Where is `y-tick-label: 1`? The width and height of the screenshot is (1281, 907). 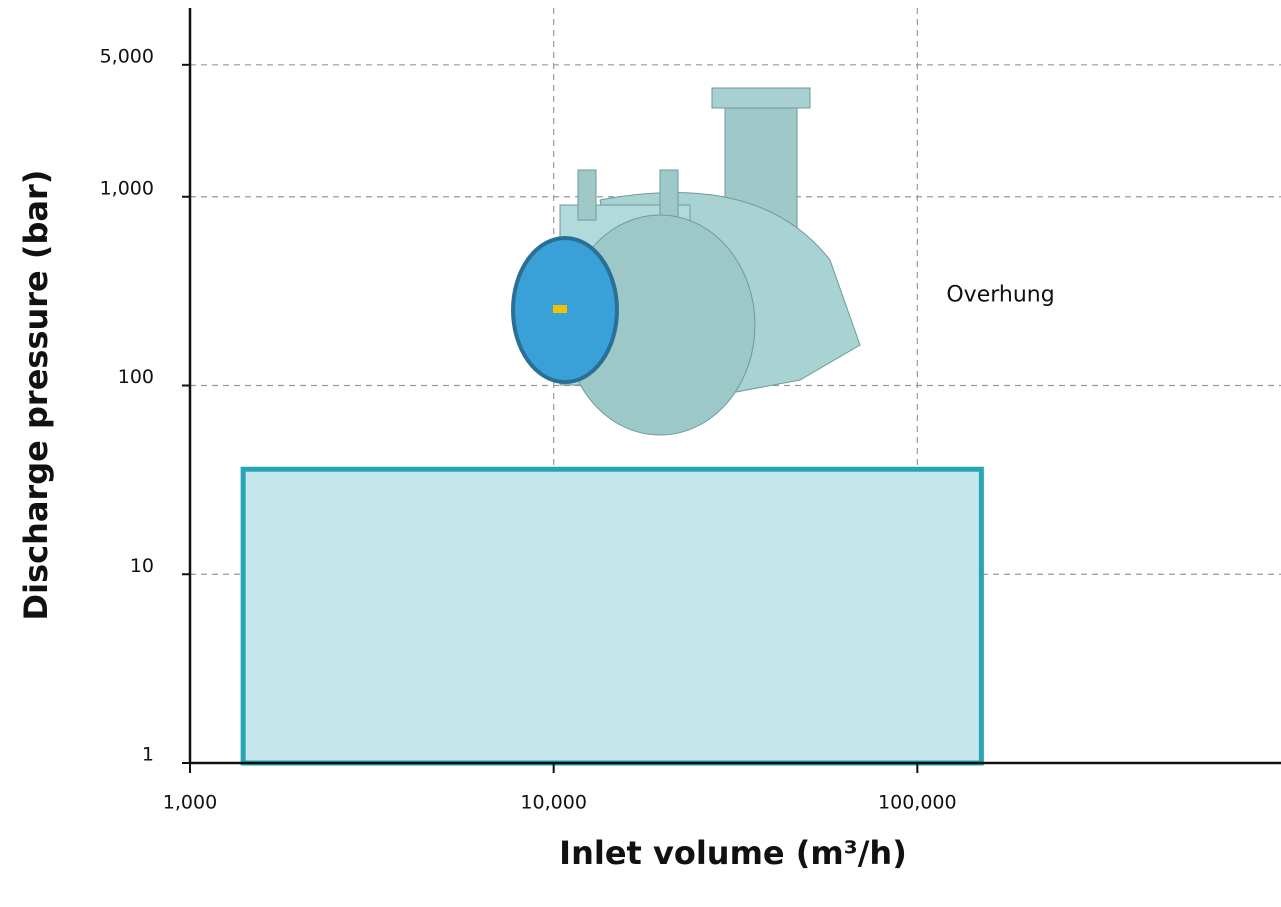 y-tick-label: 1 is located at coordinates (148, 755).